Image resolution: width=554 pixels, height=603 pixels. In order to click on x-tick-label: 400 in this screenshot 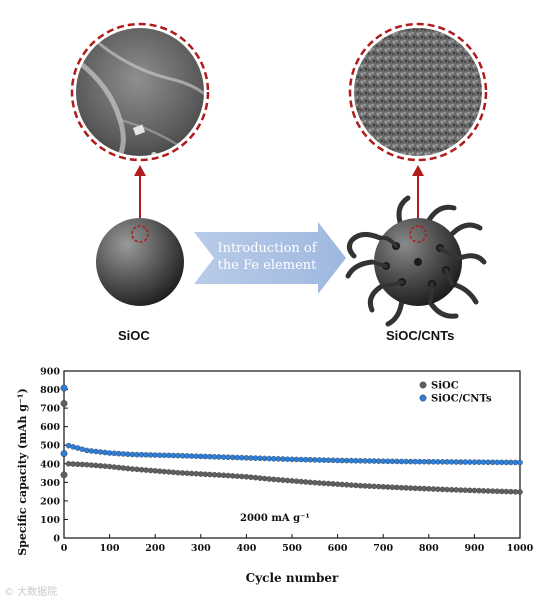, I will do `click(246, 548)`.